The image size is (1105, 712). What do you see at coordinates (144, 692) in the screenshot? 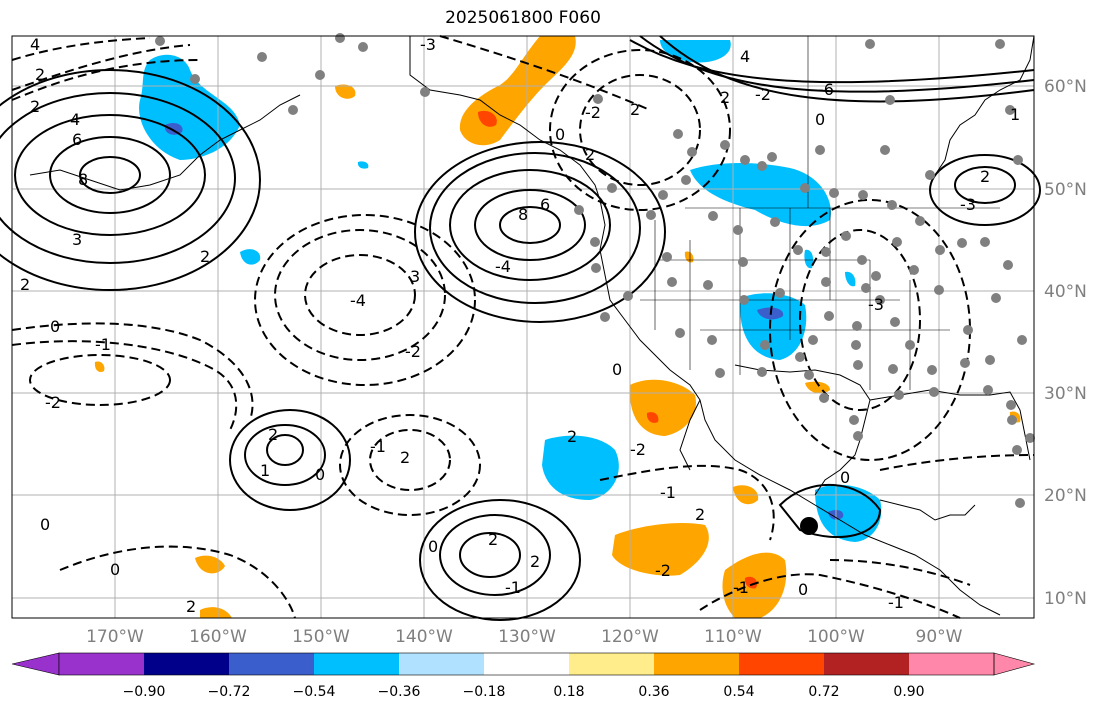
I see `colorbar-tick-label: −0.90` at bounding box center [144, 692].